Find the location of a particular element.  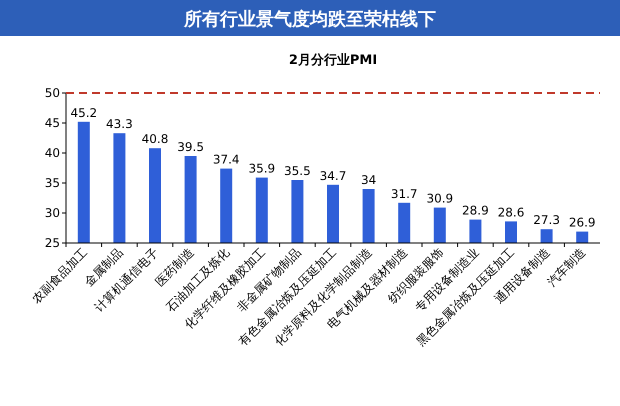

data-label: 40.8 is located at coordinates (155, 139).